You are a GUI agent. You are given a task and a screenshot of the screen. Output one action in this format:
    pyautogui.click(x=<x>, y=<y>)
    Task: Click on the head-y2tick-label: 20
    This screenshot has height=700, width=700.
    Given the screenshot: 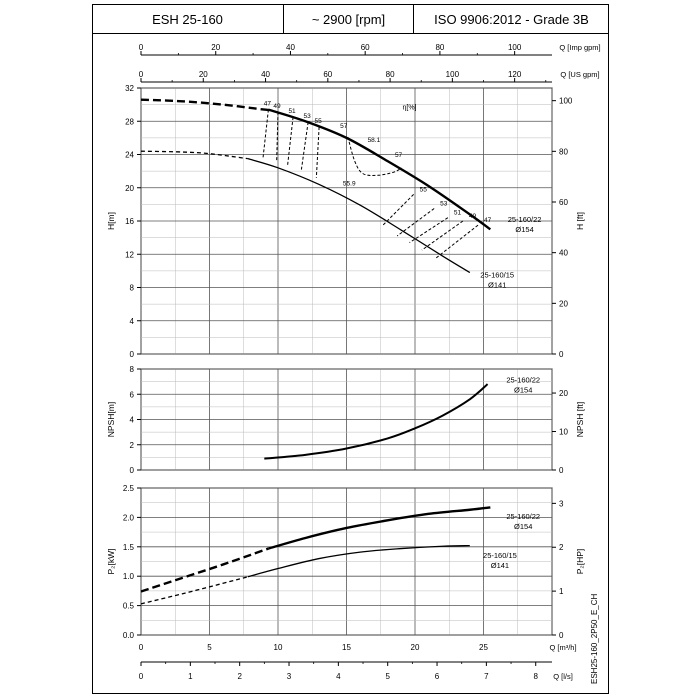 What is the action you would take?
    pyautogui.click(x=563, y=303)
    